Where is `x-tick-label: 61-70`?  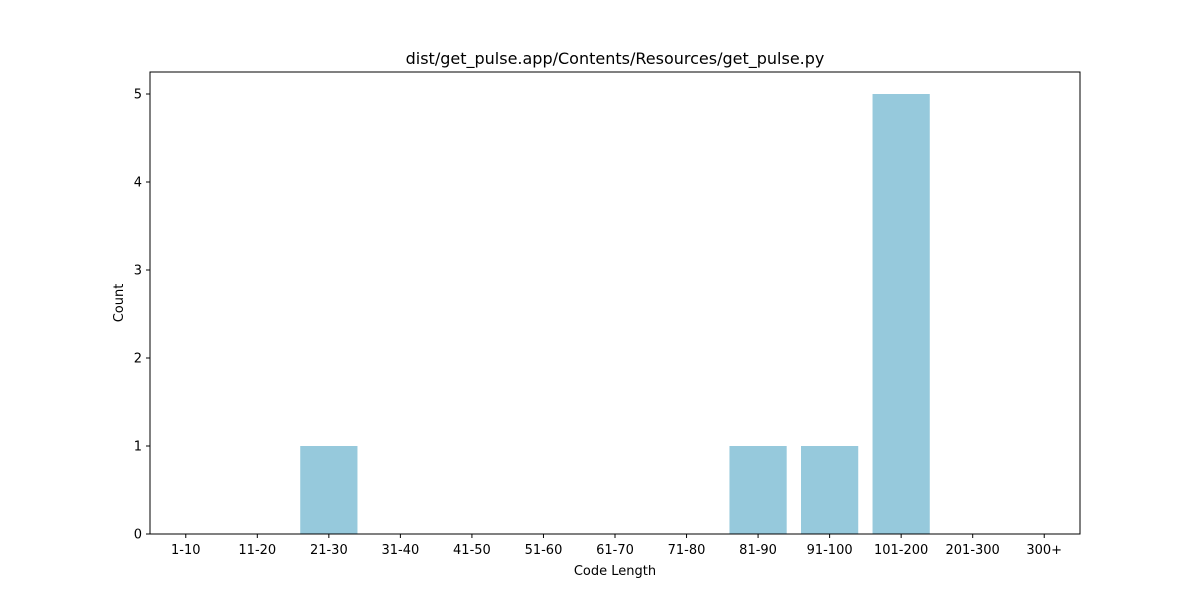
x-tick-label: 61-70 is located at coordinates (615, 550).